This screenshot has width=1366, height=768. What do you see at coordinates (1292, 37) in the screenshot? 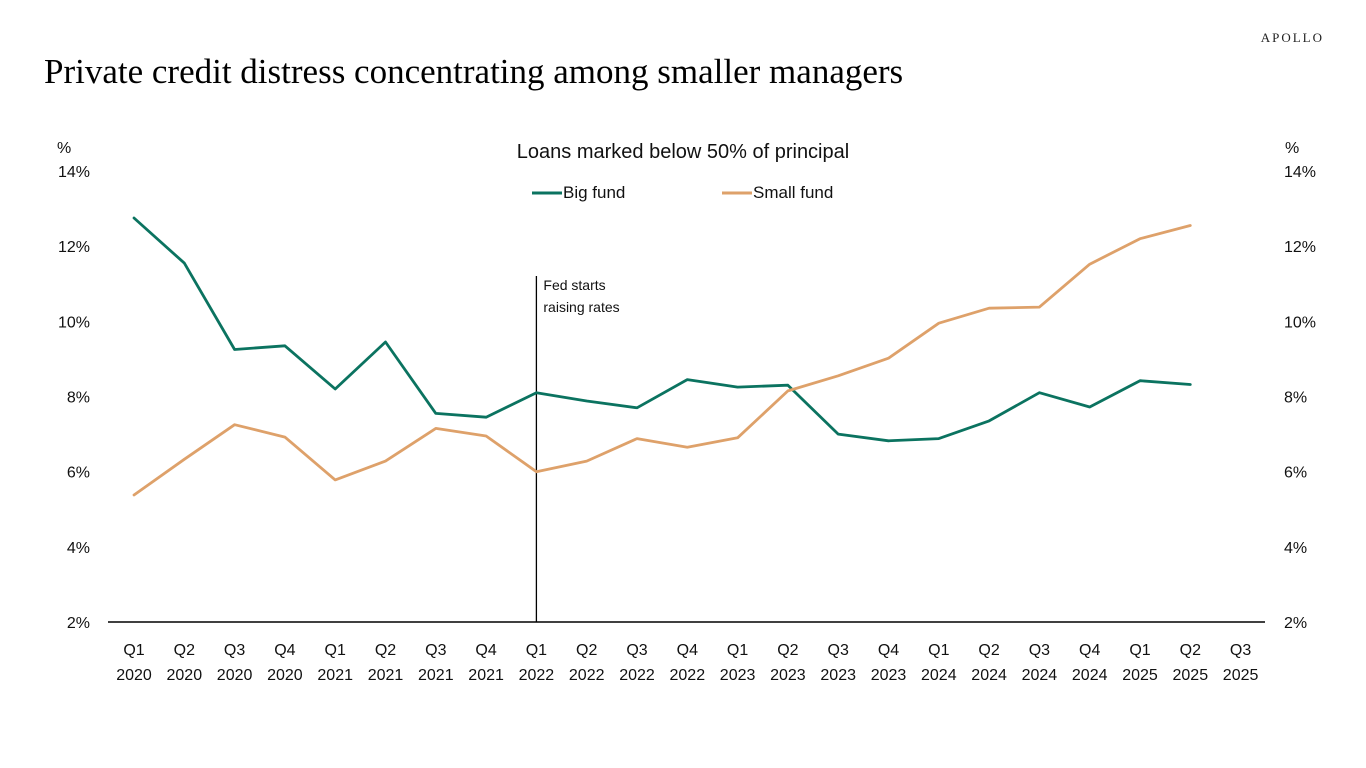
I see `brand-logo: APOLLO` at bounding box center [1292, 37].